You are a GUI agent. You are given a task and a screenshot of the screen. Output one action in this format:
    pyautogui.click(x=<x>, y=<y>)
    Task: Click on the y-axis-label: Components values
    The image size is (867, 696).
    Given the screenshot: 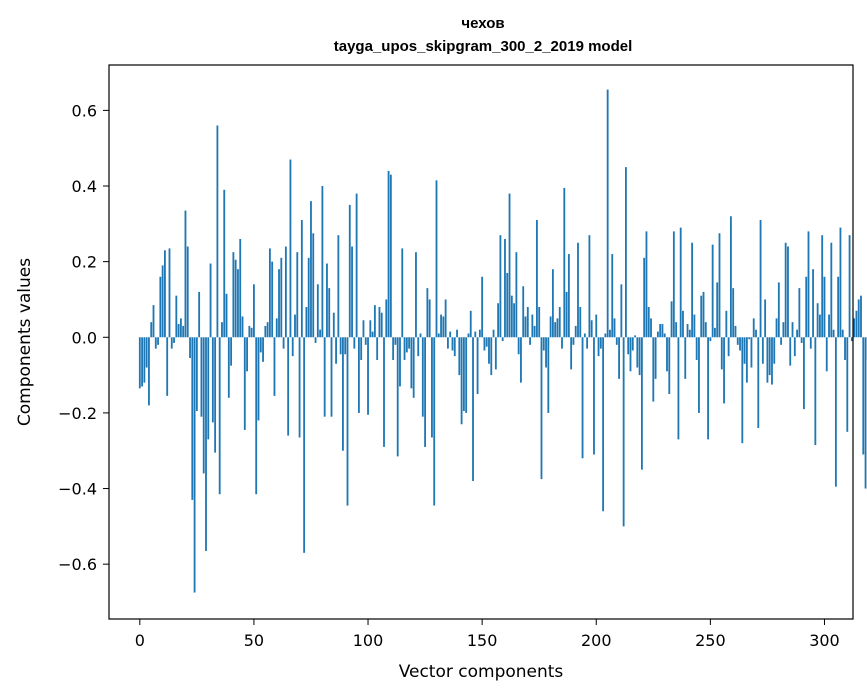 What is the action you would take?
    pyautogui.click(x=25, y=342)
    